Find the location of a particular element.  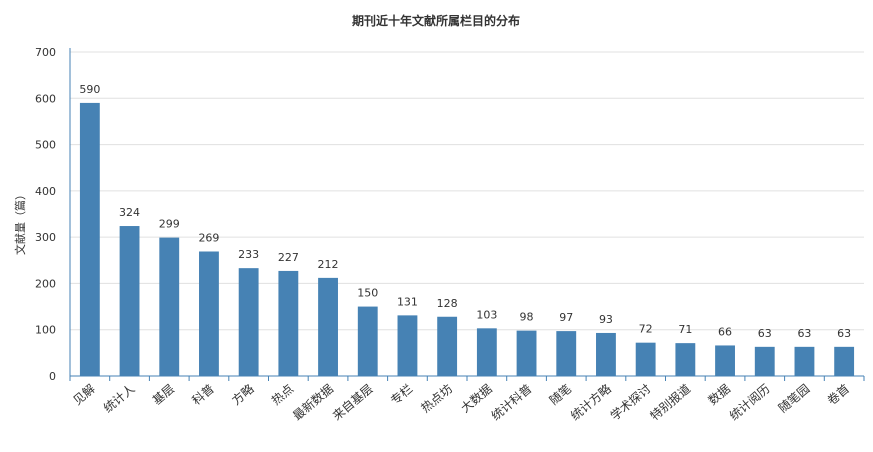

y-tick-label: 100 is located at coordinates (45, 330).